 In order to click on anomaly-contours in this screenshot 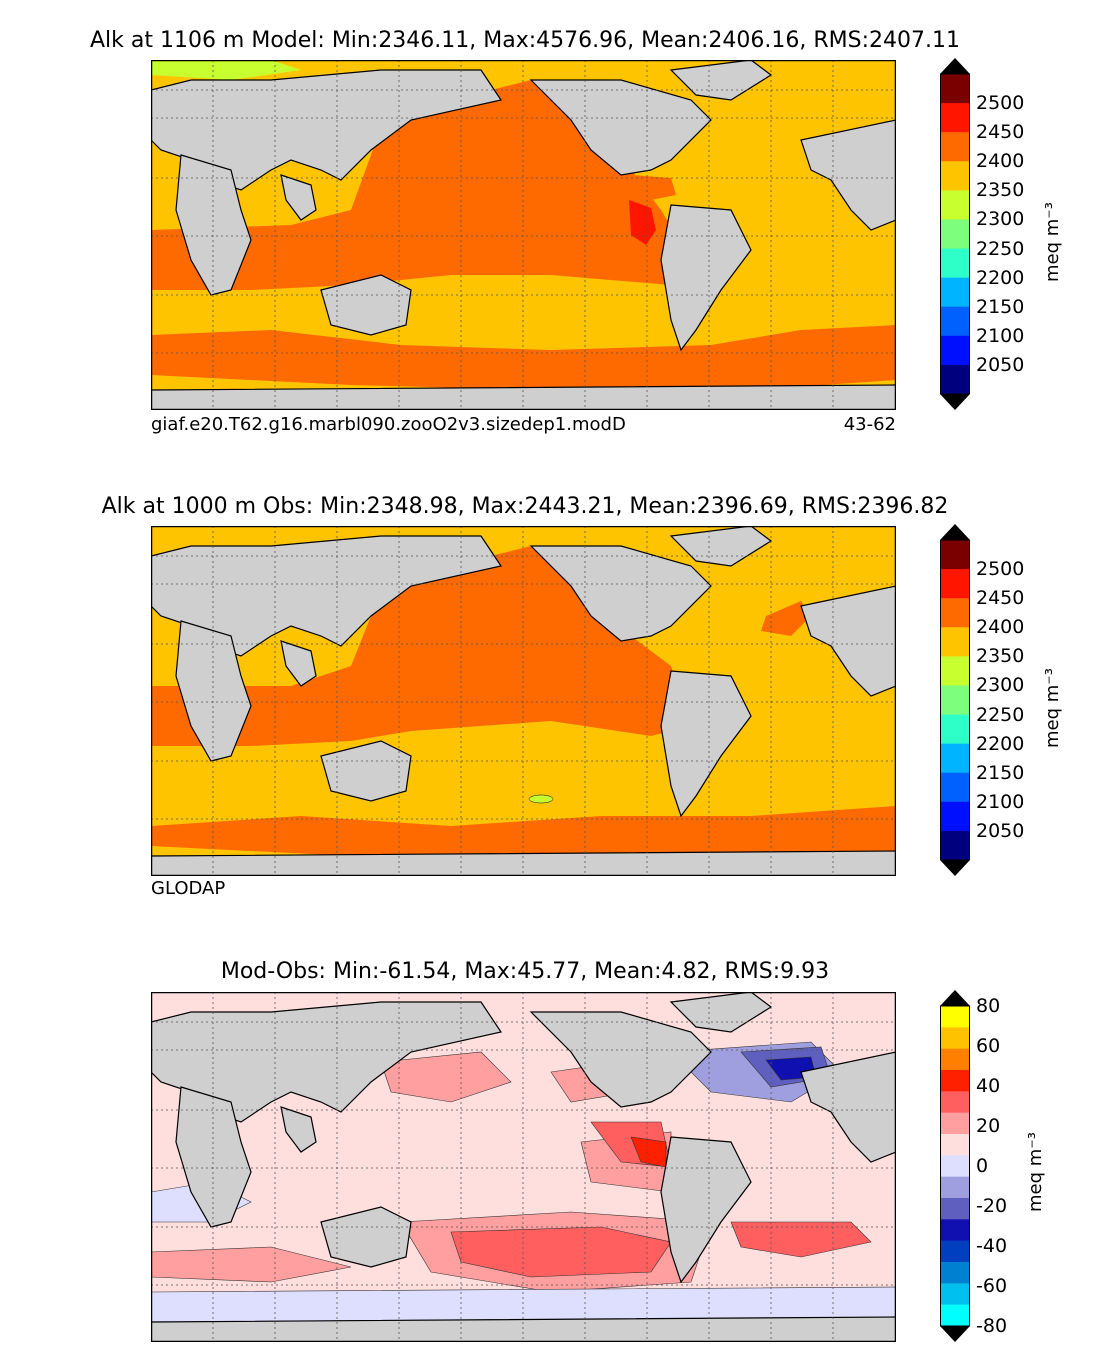, I will do `click(523, 1182)`.